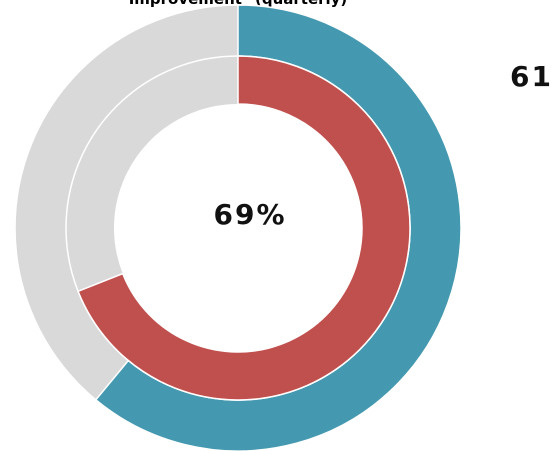 Image resolution: width=553 pixels, height=451 pixels. What do you see at coordinates (531, 76) in the screenshot?
I see `value-label: 61%` at bounding box center [531, 76].